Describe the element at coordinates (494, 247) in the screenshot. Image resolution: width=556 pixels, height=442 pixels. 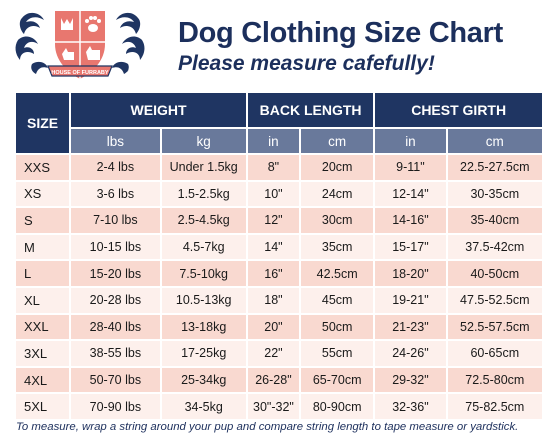
I see `table-cell: 37.5-42cm` at that location.